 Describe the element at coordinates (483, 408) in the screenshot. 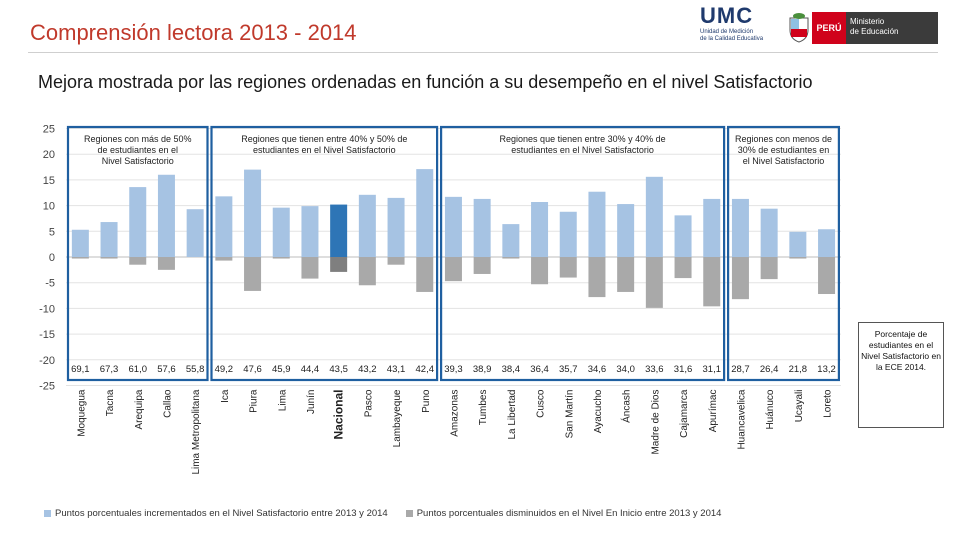

I see `x-tick-label: Tumbes` at that location.